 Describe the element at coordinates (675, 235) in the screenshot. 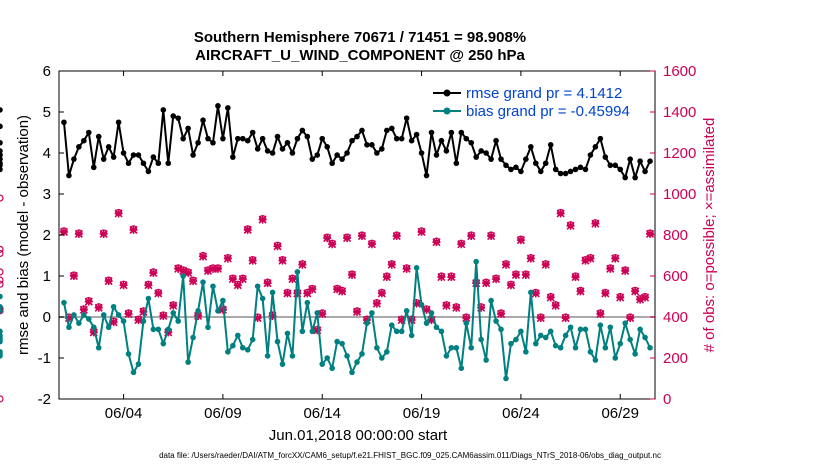

I see `y-right-tick-label: 800` at that location.